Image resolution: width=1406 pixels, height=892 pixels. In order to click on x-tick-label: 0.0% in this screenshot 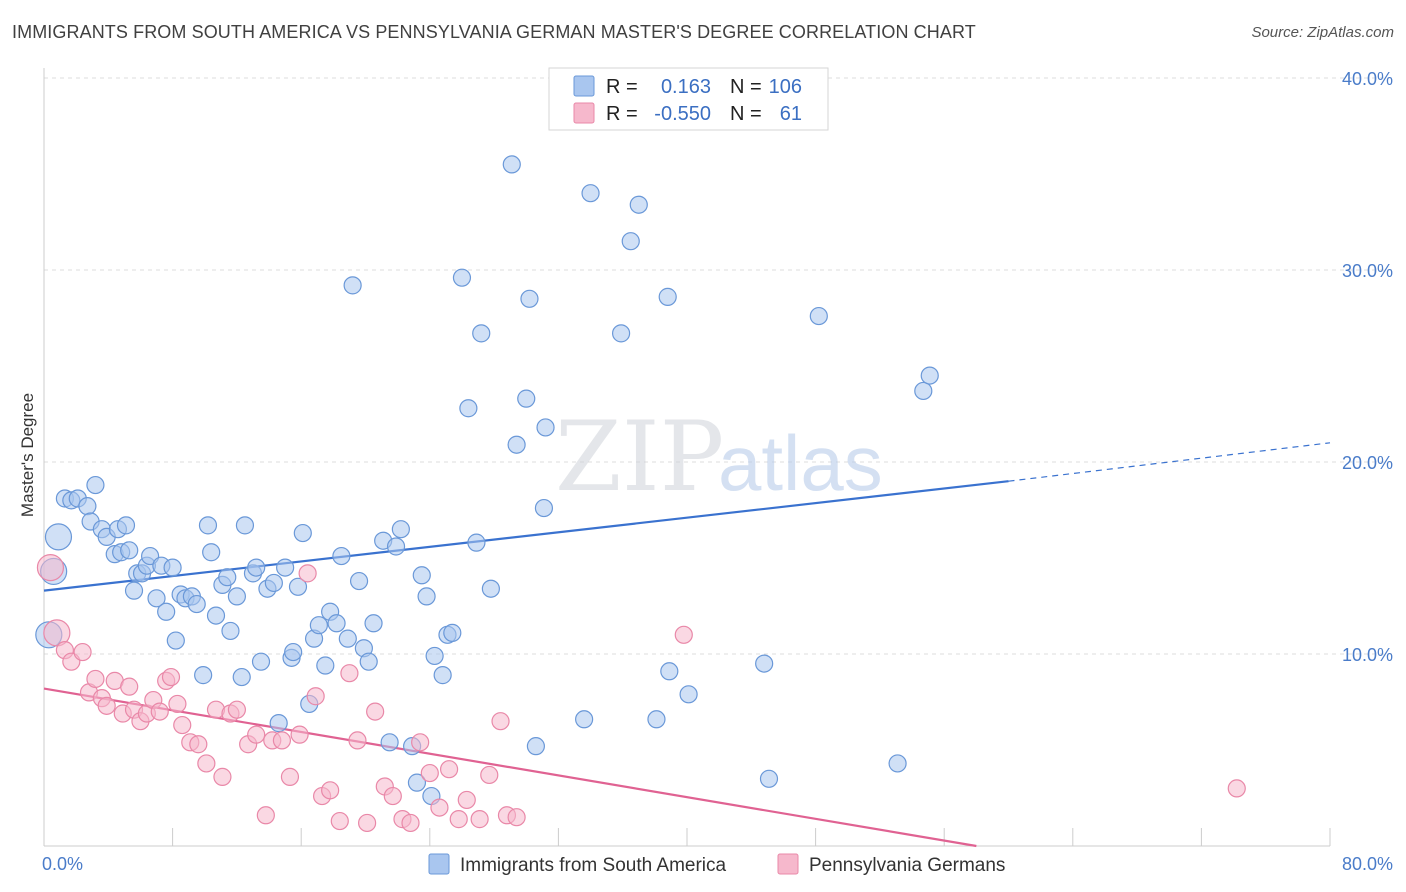, I will do `click(62, 864)`.